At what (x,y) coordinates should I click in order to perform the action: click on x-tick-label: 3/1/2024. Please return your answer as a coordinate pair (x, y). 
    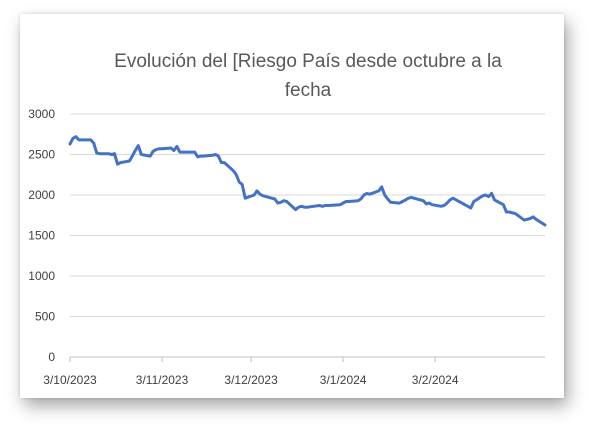
    Looking at the image, I should click on (343, 380).